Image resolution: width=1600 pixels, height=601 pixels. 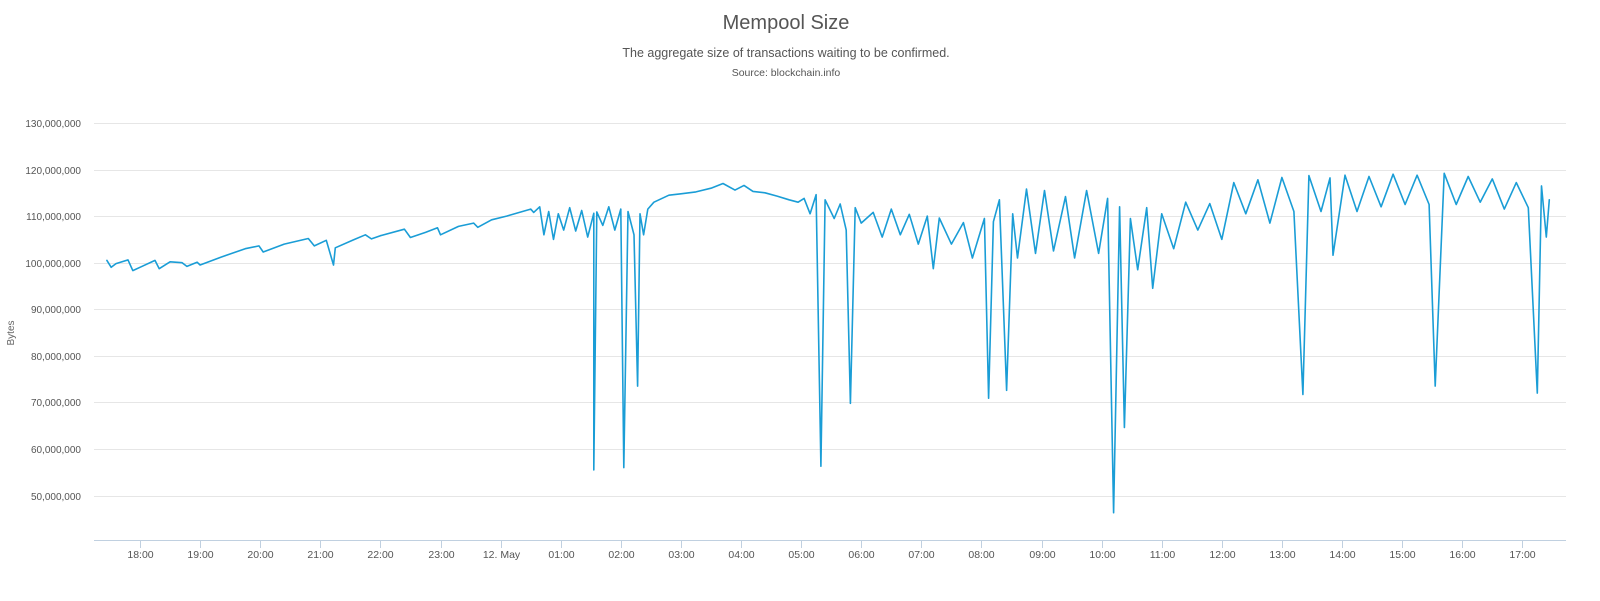 I want to click on y-tick-label: 80,000,000, so click(x=56, y=357).